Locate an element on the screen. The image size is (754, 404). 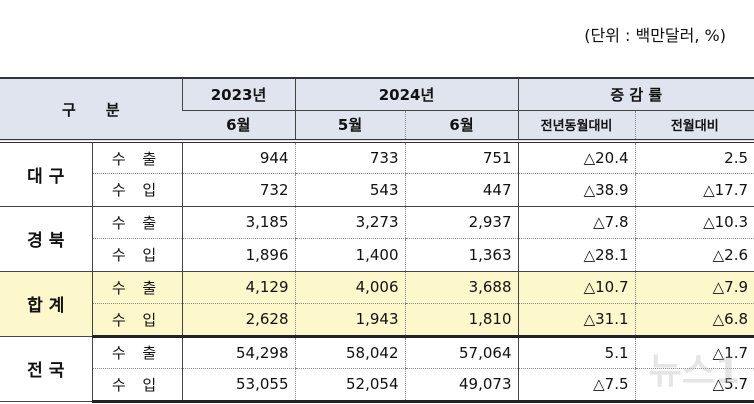
header-mom: 전월대비 is located at coordinates (694, 126).